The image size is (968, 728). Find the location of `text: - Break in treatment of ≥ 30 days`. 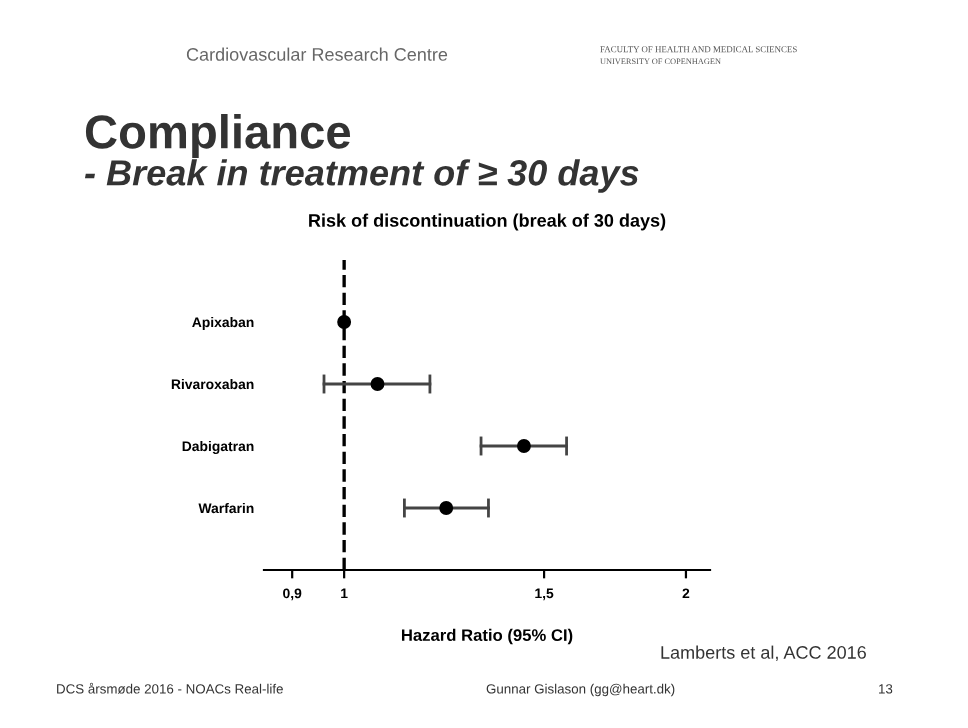

text: - Break in treatment of ≥ 30 days is located at coordinates (361, 176).